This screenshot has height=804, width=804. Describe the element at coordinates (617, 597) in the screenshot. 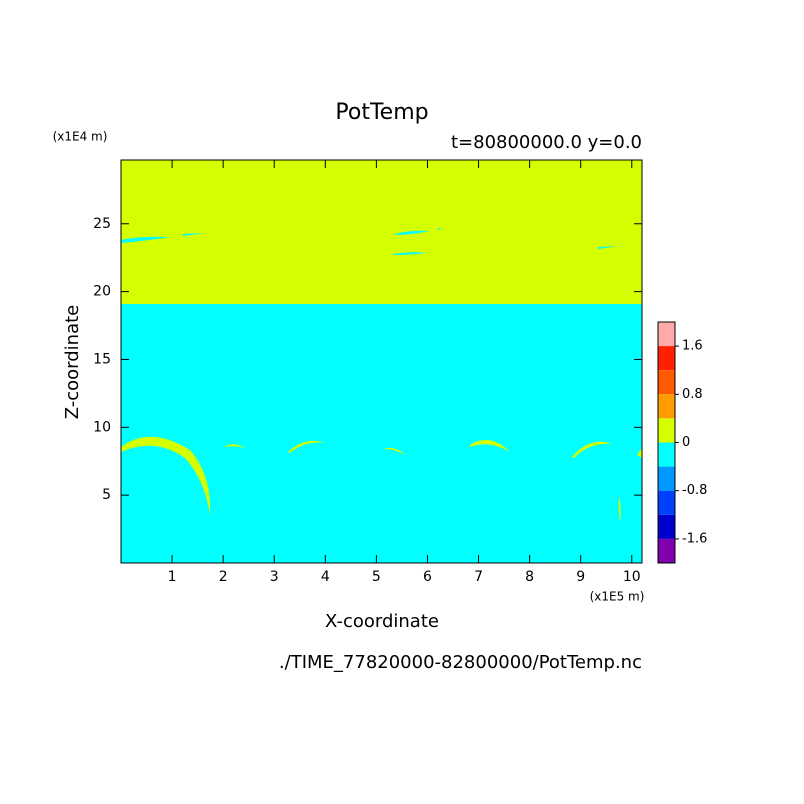

I see `x-unit: (x1E5 m)` at that location.